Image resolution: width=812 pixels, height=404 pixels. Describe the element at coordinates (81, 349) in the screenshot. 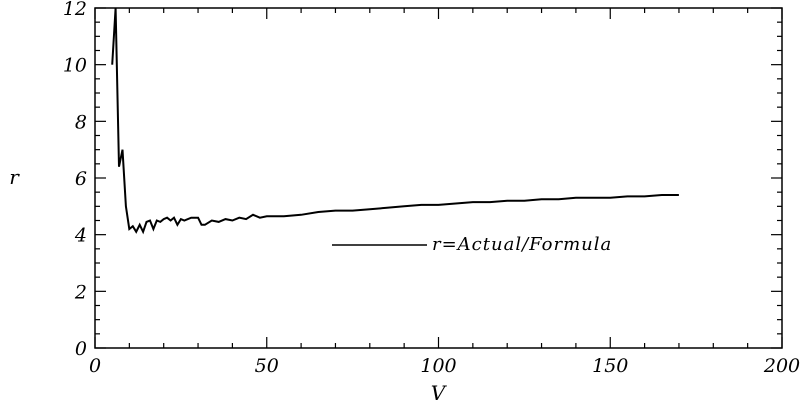

I see `y-tick-label: 0` at that location.